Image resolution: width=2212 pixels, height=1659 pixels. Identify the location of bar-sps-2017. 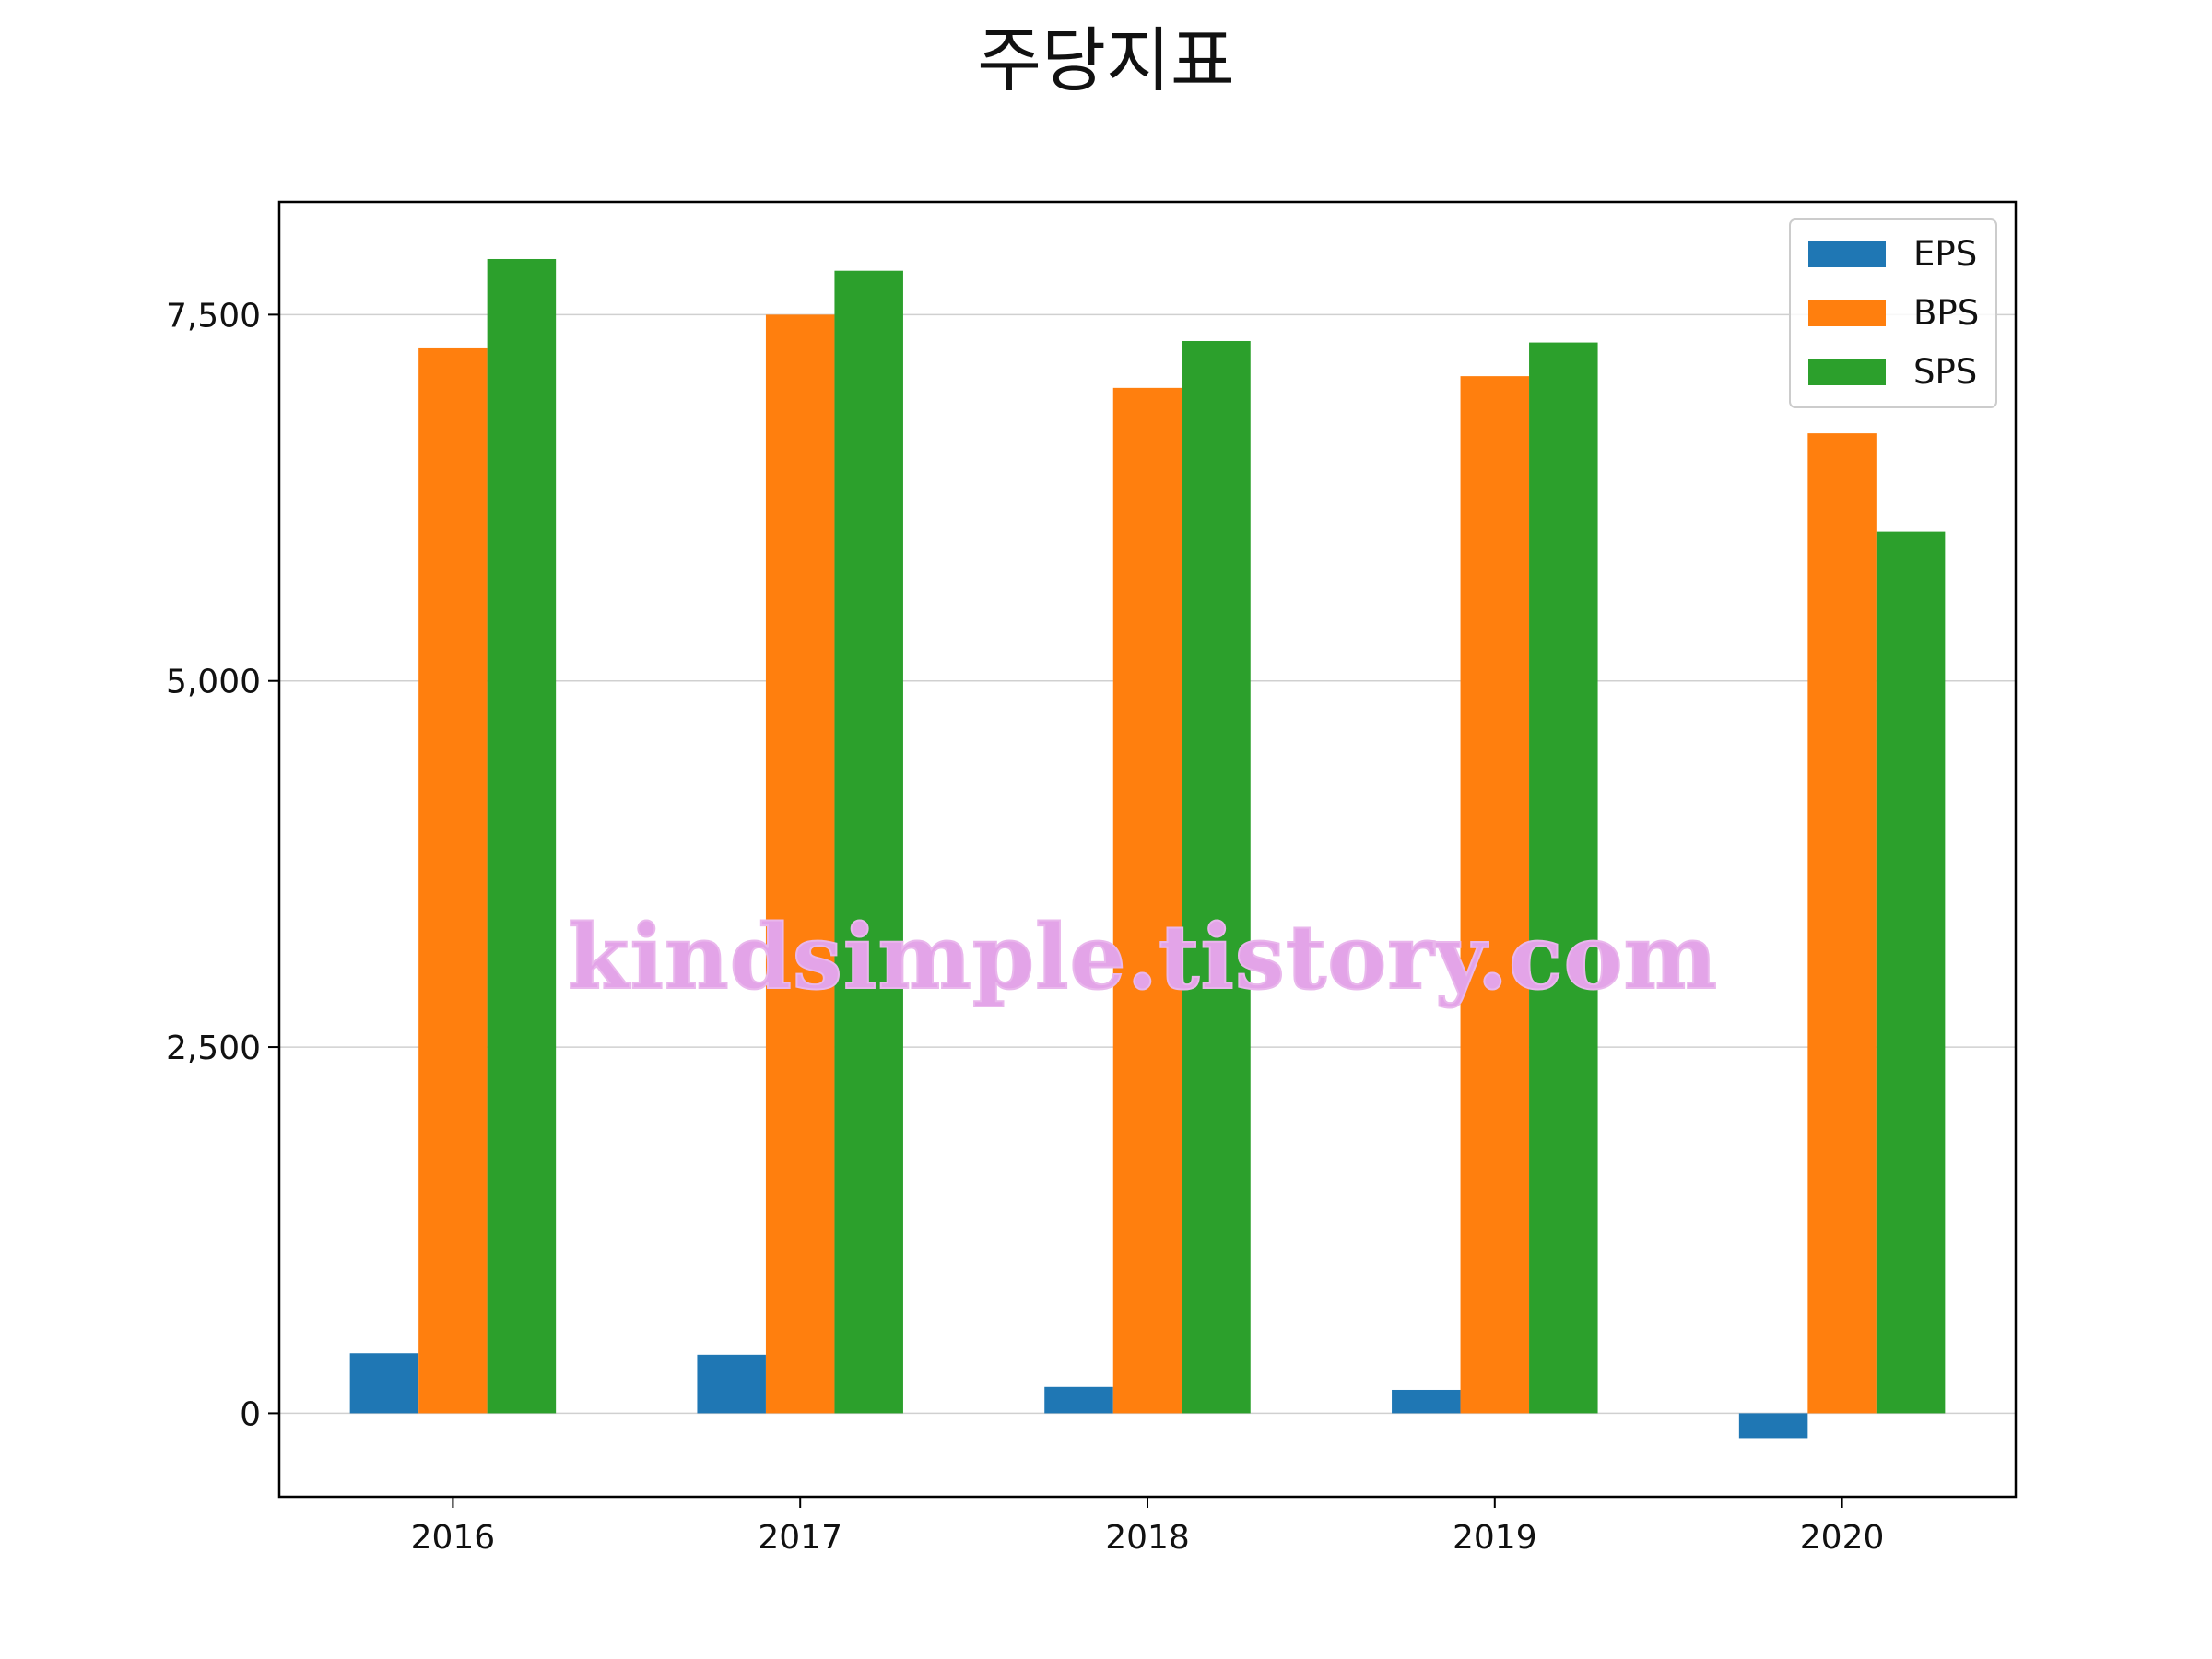
(868, 842).